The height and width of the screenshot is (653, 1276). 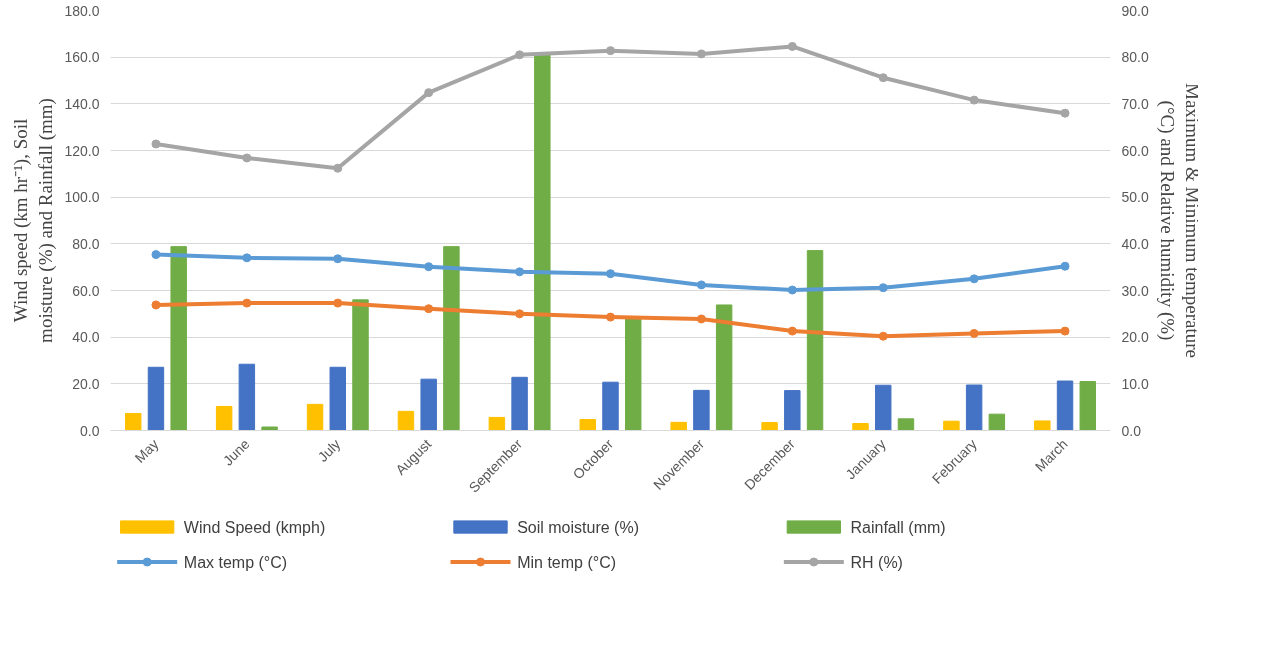 I want to click on y-tick-label: 140.0, so click(x=82, y=103).